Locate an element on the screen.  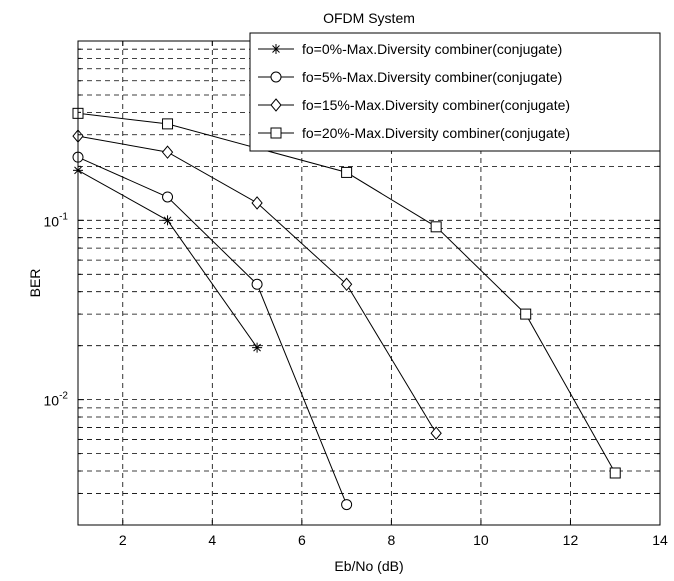
x-axis-label: Eb/No (dB) is located at coordinates (368, 566).